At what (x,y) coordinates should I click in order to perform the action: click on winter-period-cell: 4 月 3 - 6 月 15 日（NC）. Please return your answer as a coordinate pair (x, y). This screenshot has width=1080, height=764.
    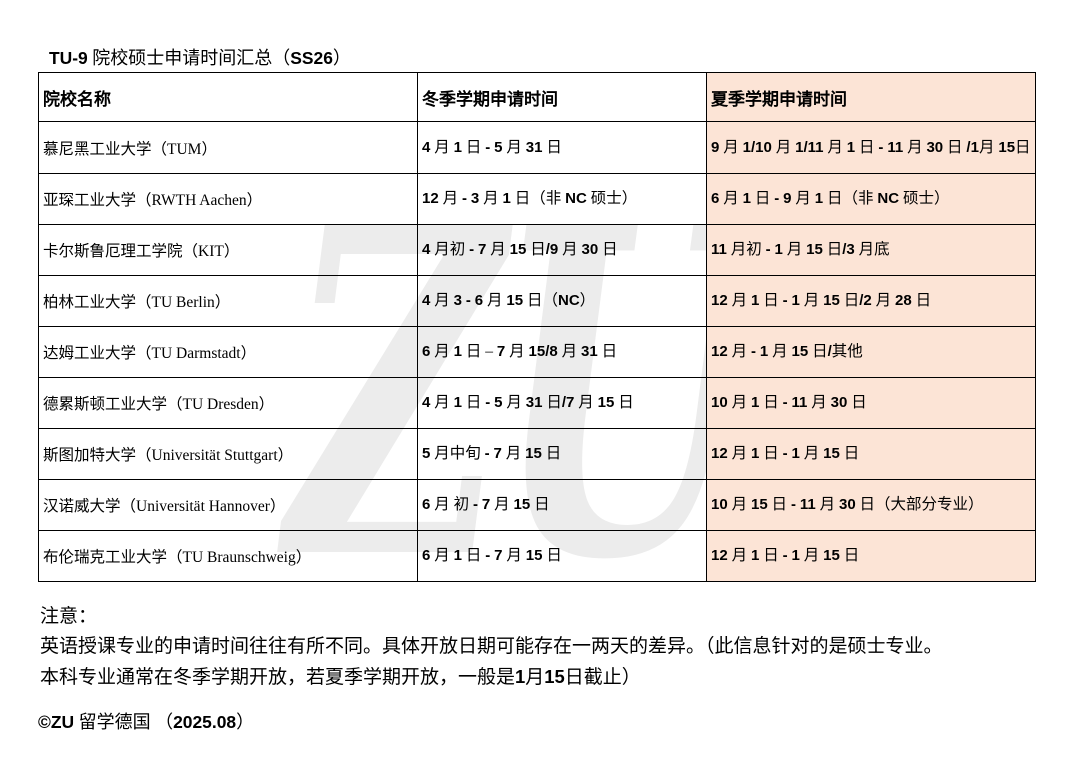
    Looking at the image, I should click on (562, 301).